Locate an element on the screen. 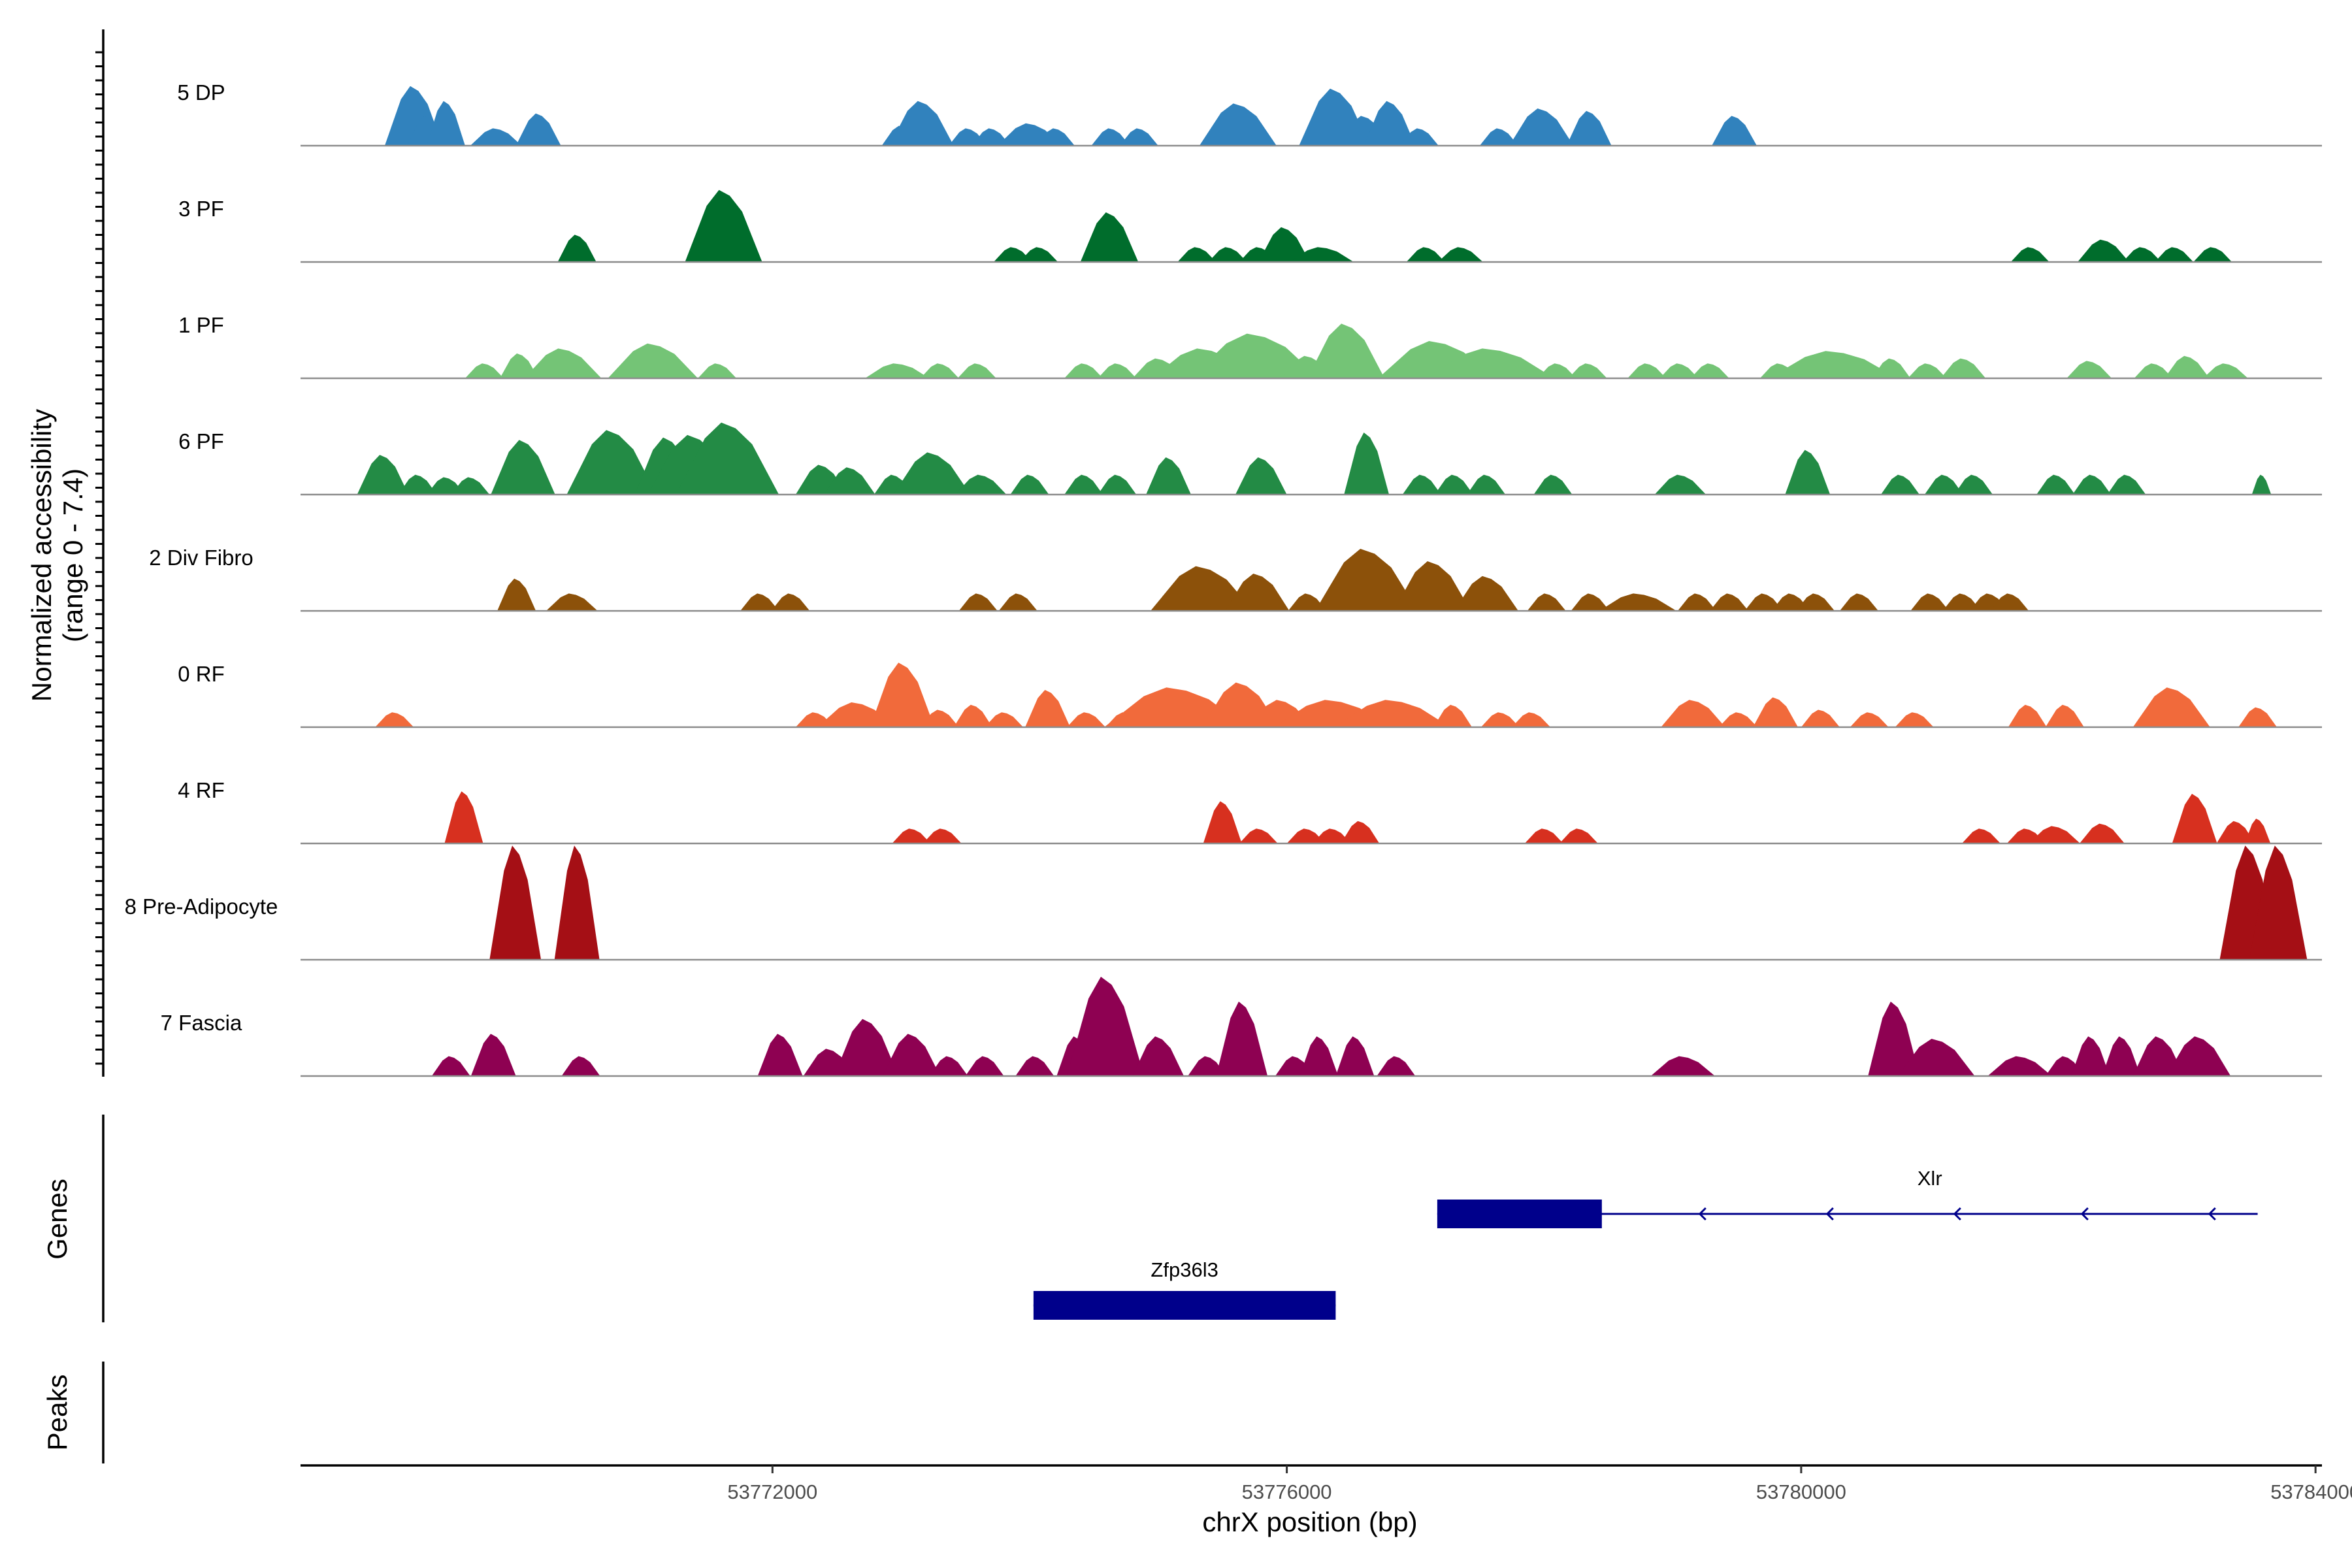 Image resolution: width=2352 pixels, height=1568 pixels. gene-zfp36l3: Zfp36l3 is located at coordinates (1184, 1289).